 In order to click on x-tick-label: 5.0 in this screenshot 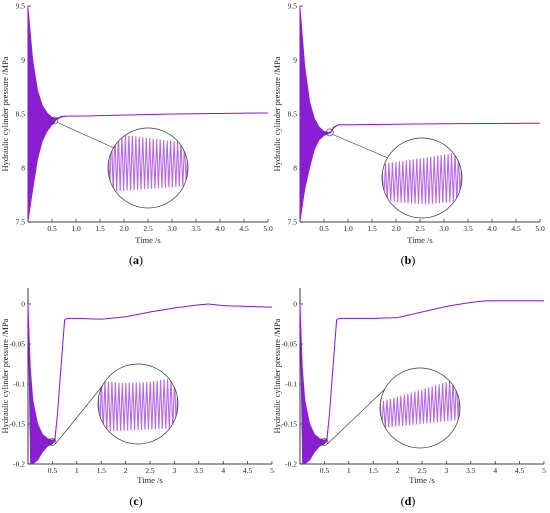, I will do `click(268, 228)`.